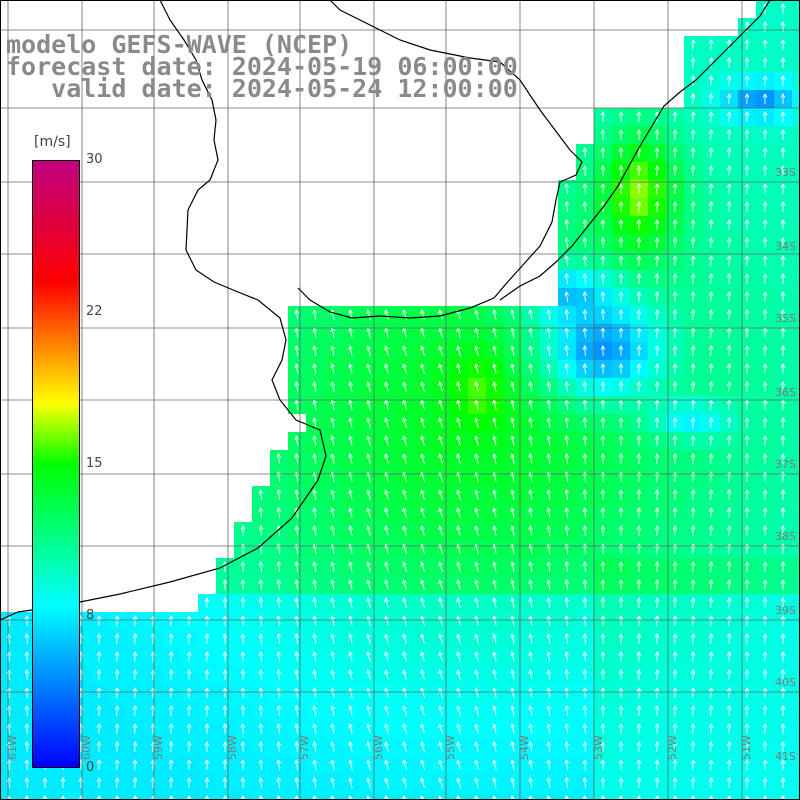  I want to click on lat-label: 41S, so click(785, 756).